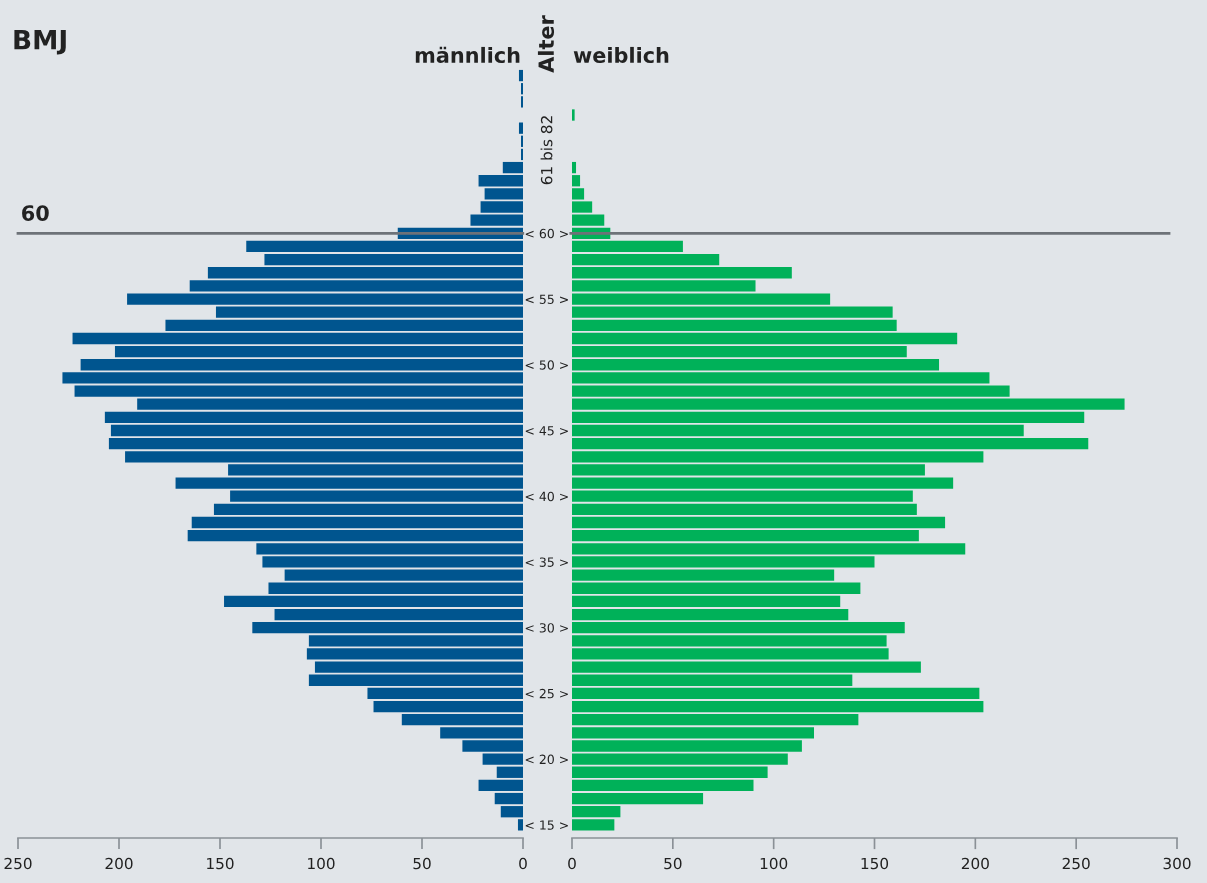  What do you see at coordinates (35, 213) in the screenshot?
I see `ref-line-label: 60` at bounding box center [35, 213].